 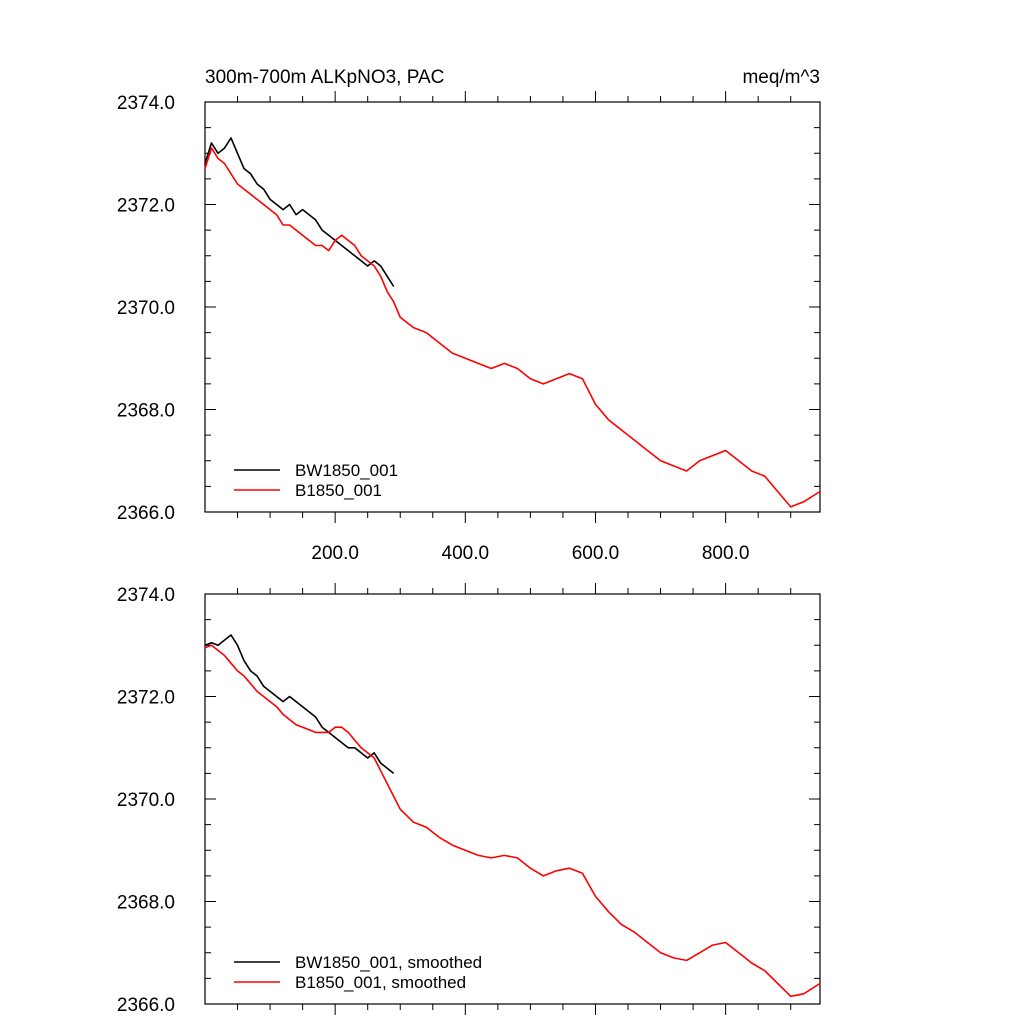 What do you see at coordinates (781, 77) in the screenshot?
I see `units-label: meq/m^3` at bounding box center [781, 77].